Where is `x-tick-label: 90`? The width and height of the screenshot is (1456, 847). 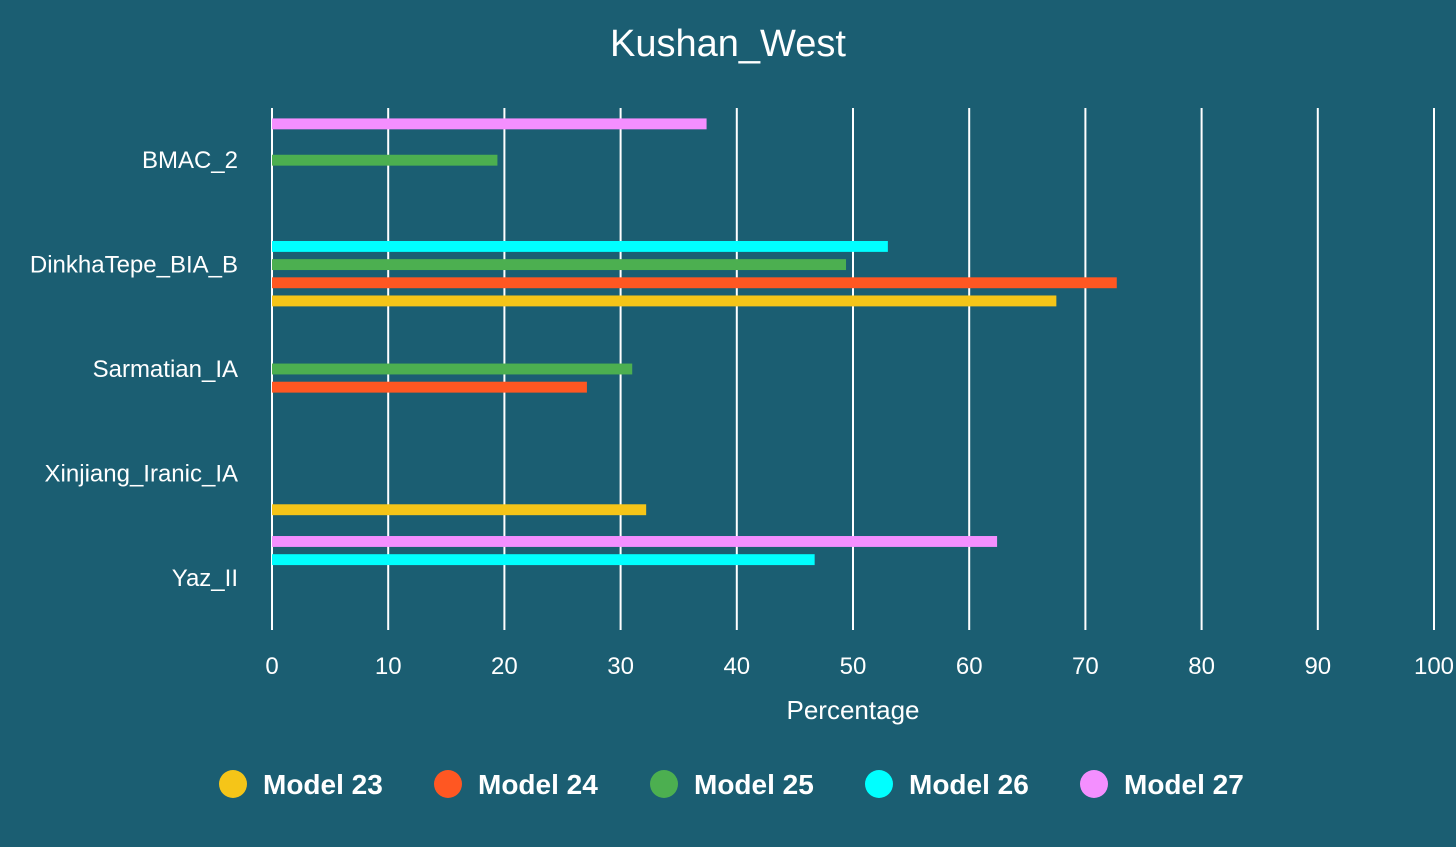
x-tick-label: 90 is located at coordinates (1317, 666).